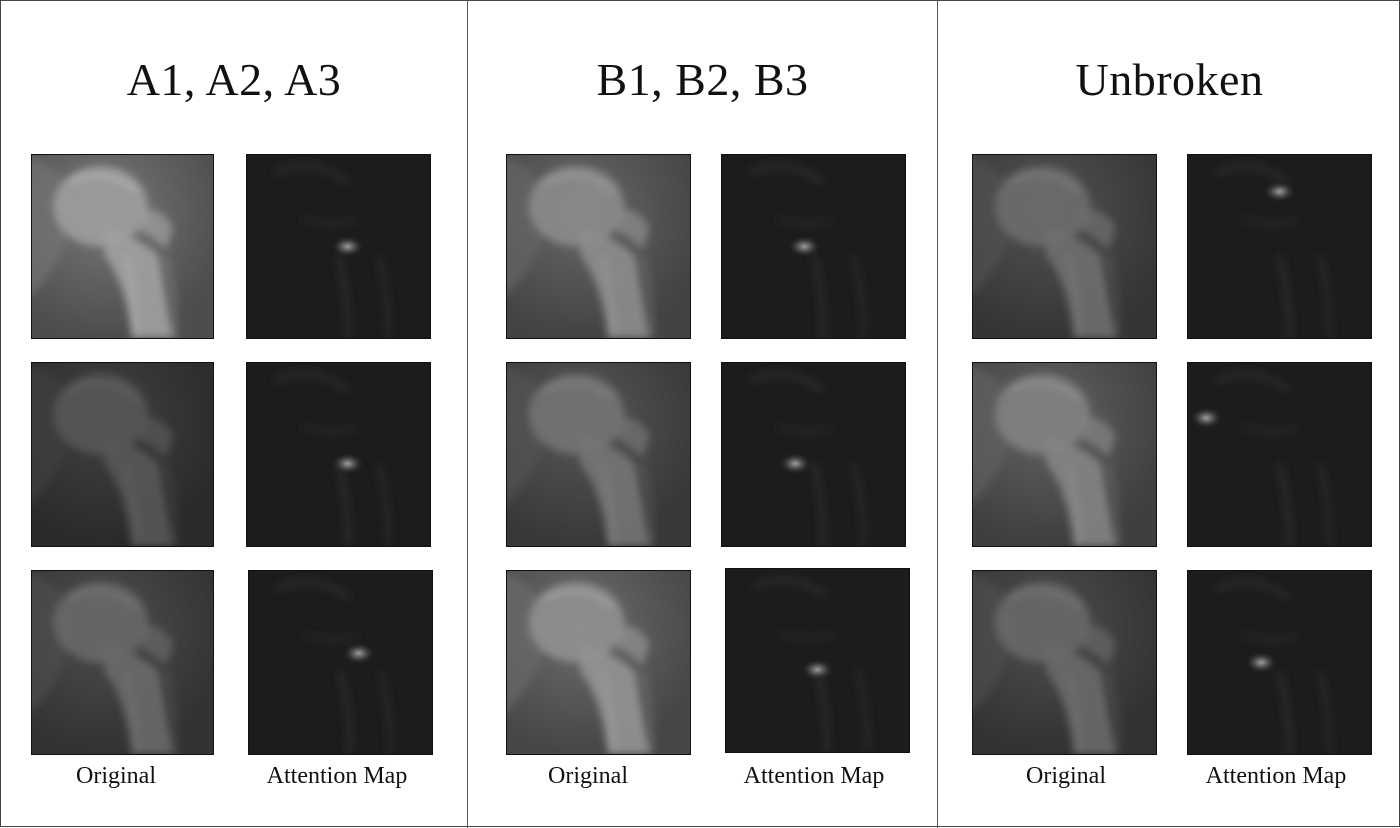  What do you see at coordinates (702, 79) in the screenshot?
I see `panel-title: B1, B2, B3` at bounding box center [702, 79].